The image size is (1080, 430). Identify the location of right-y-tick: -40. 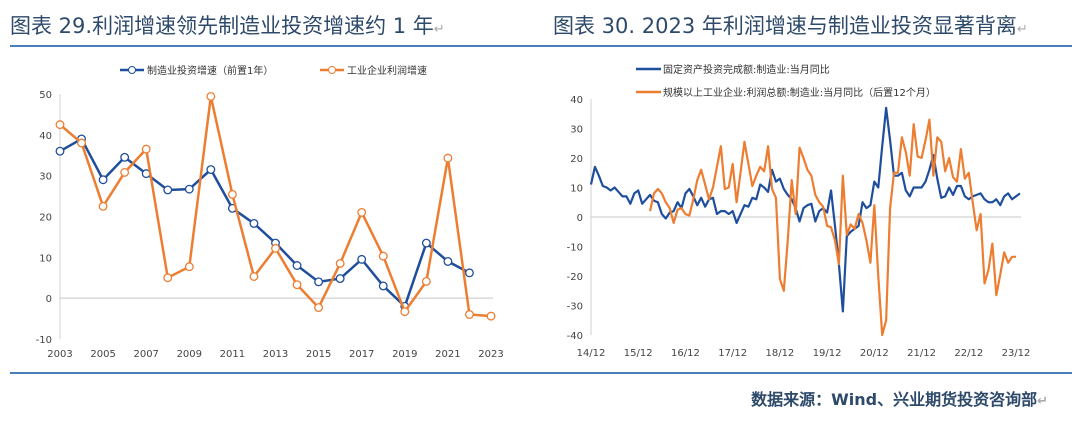
(575, 336).